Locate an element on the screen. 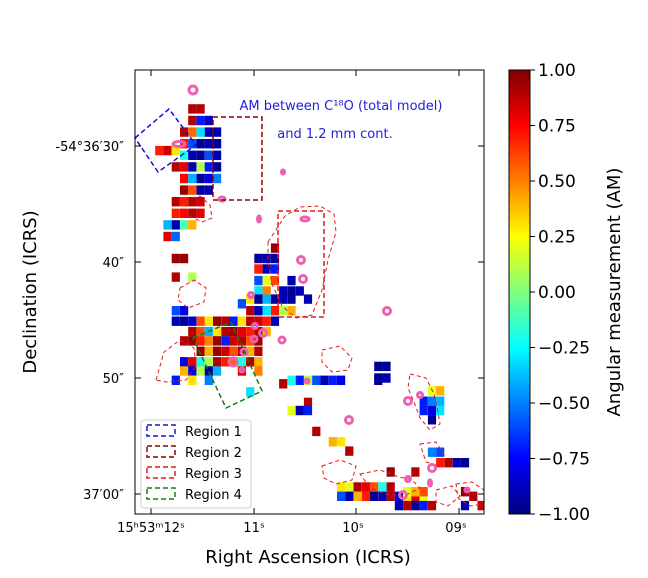  legend-label-region-2: Region 2 is located at coordinates (213, 453).